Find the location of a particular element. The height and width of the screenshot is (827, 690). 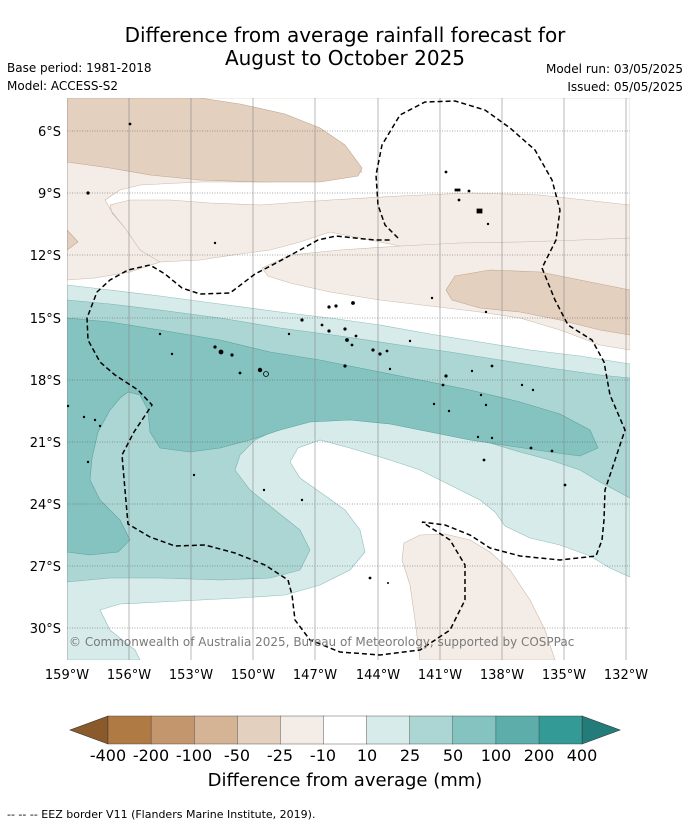

lon-label: 138°W is located at coordinates (502, 675).